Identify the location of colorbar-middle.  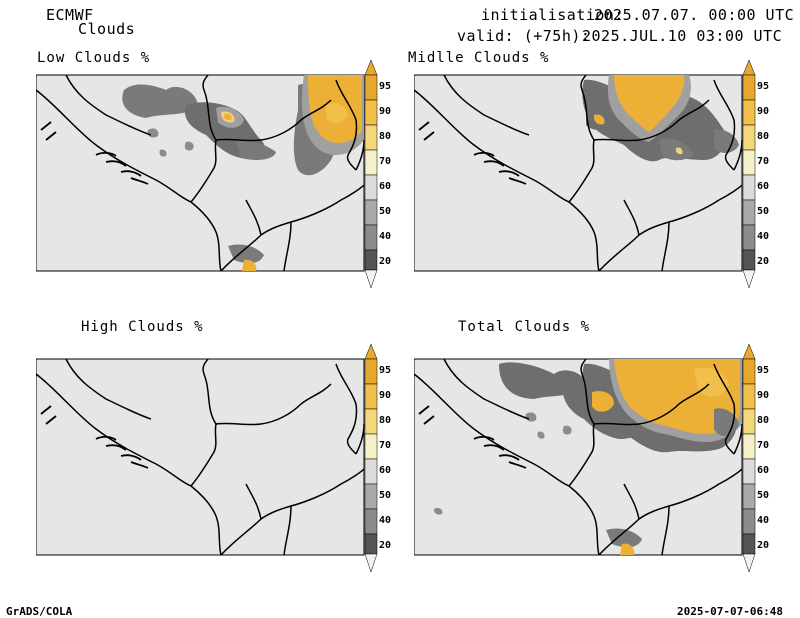
(749, 174).